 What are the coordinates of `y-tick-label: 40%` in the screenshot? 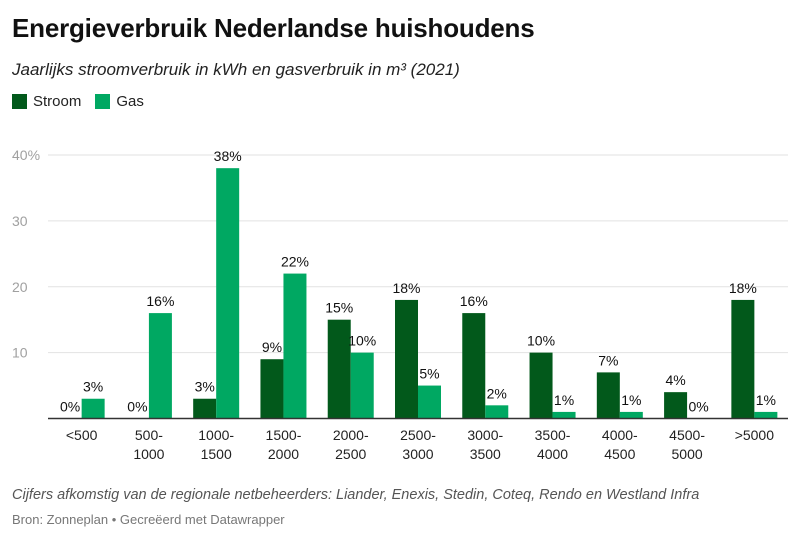 It's located at (26, 155).